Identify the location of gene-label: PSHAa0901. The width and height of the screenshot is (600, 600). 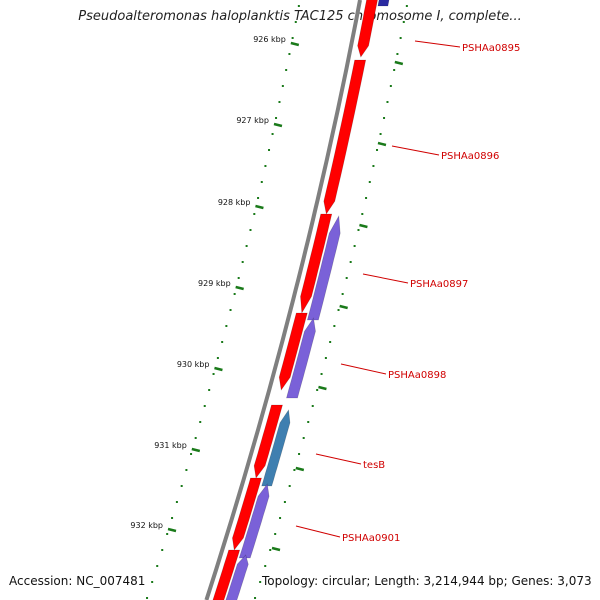
(371, 538).